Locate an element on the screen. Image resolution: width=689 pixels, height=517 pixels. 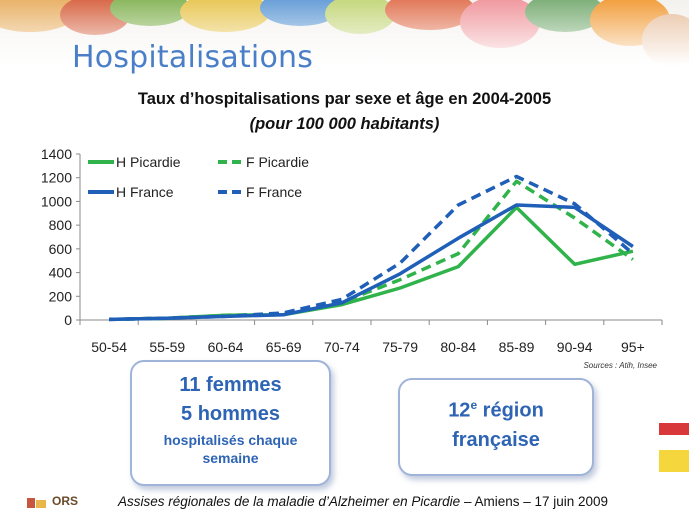
x-tick-label: 80-84 is located at coordinates (458, 347).